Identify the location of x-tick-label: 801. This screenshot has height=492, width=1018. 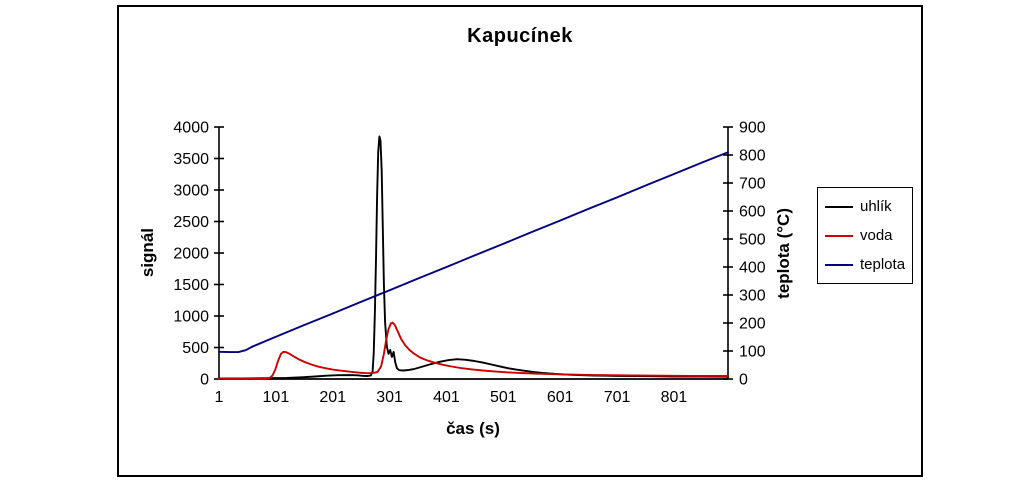
(674, 397).